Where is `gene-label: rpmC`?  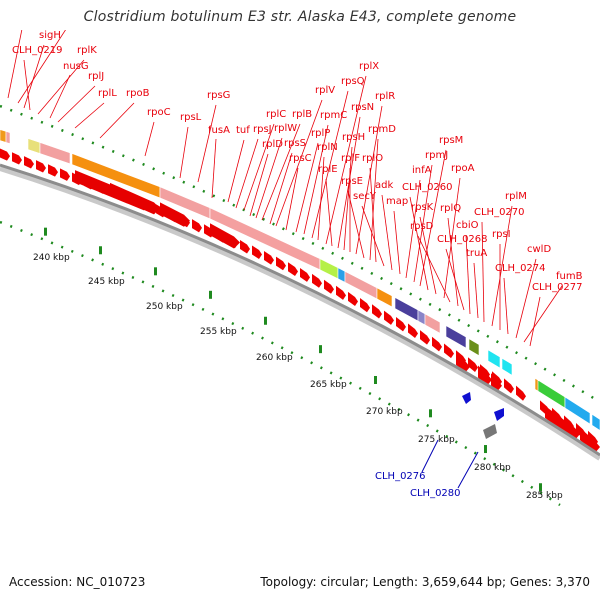
gene-label: rpmC is located at coordinates (333, 115).